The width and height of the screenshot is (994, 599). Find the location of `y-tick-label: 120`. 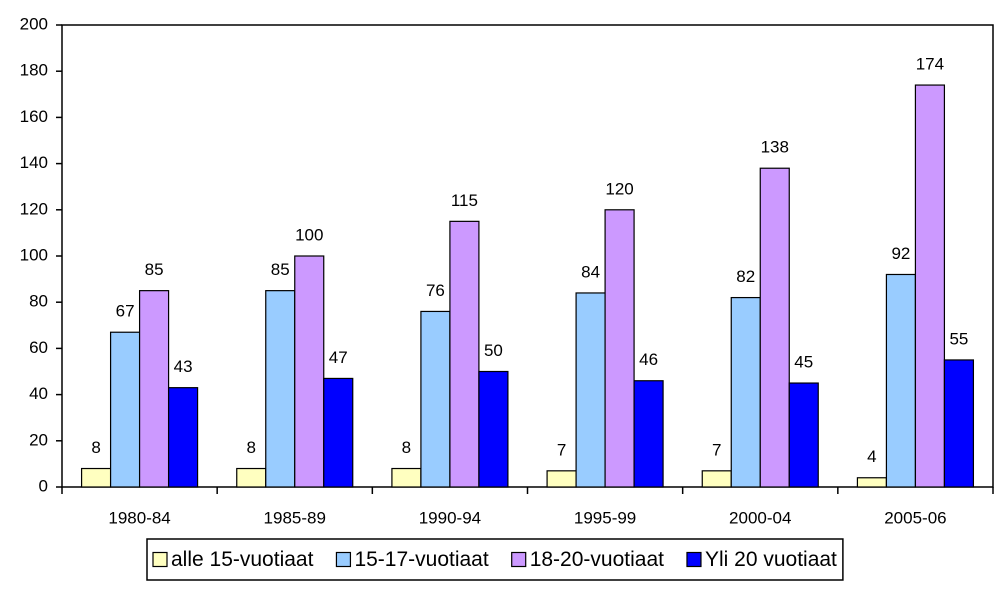

y-tick-label: 120 is located at coordinates (34, 208).